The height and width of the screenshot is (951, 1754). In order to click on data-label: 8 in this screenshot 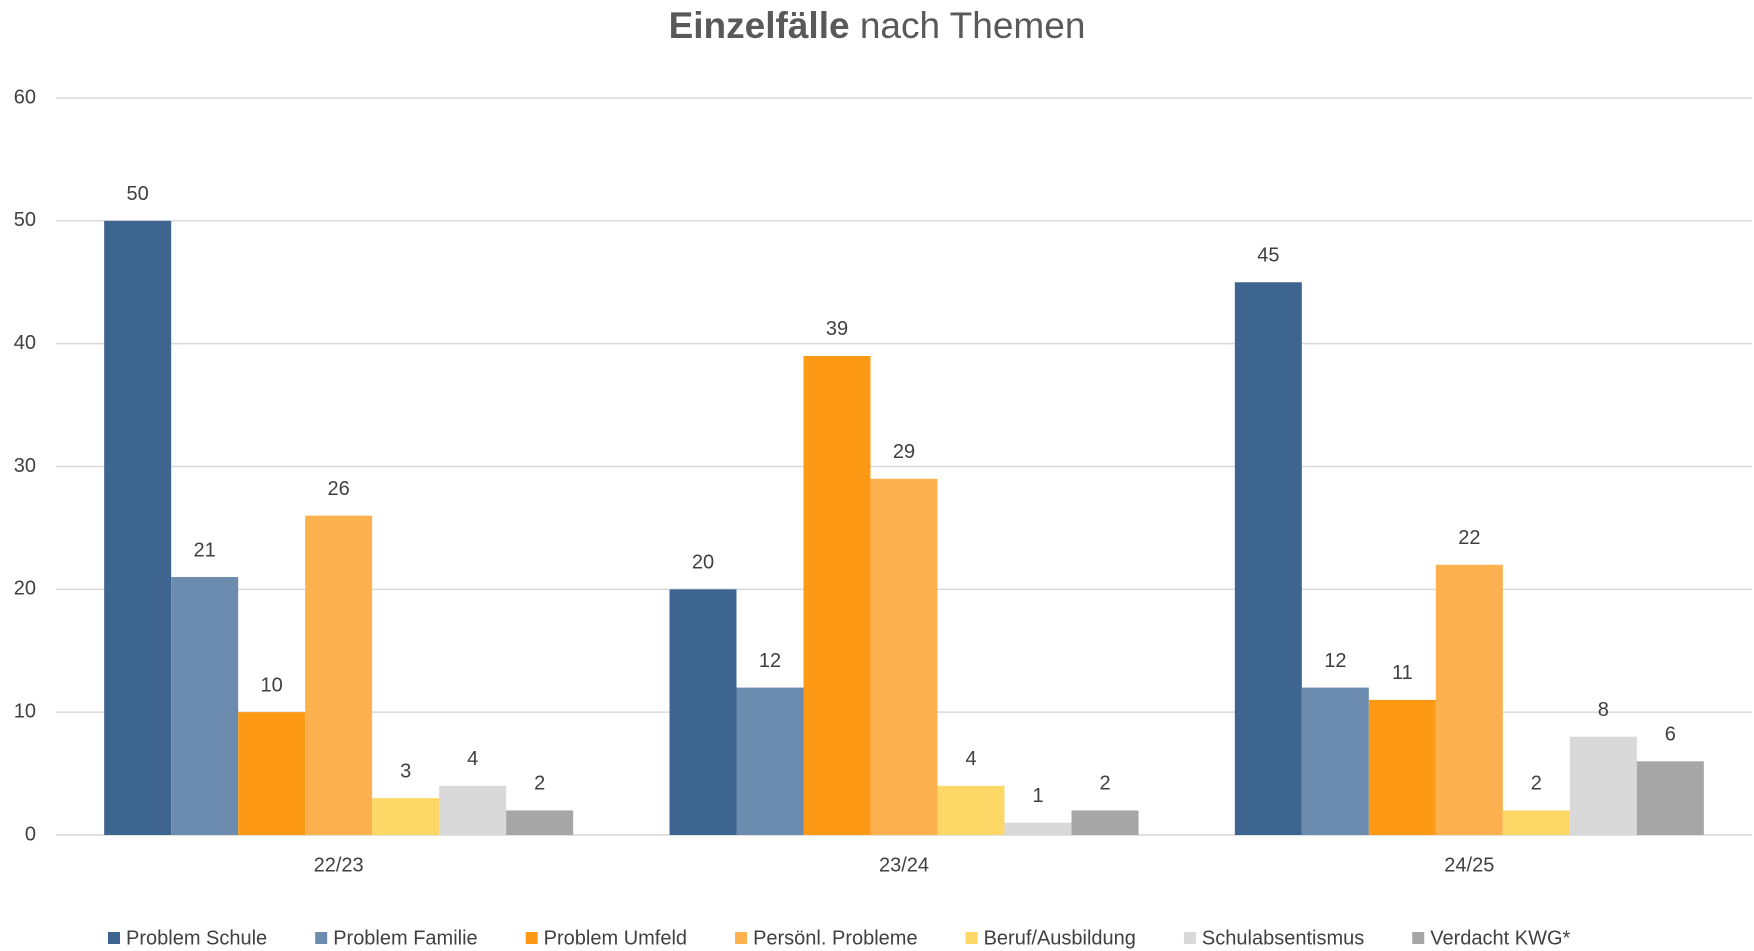, I will do `click(1603, 710)`.